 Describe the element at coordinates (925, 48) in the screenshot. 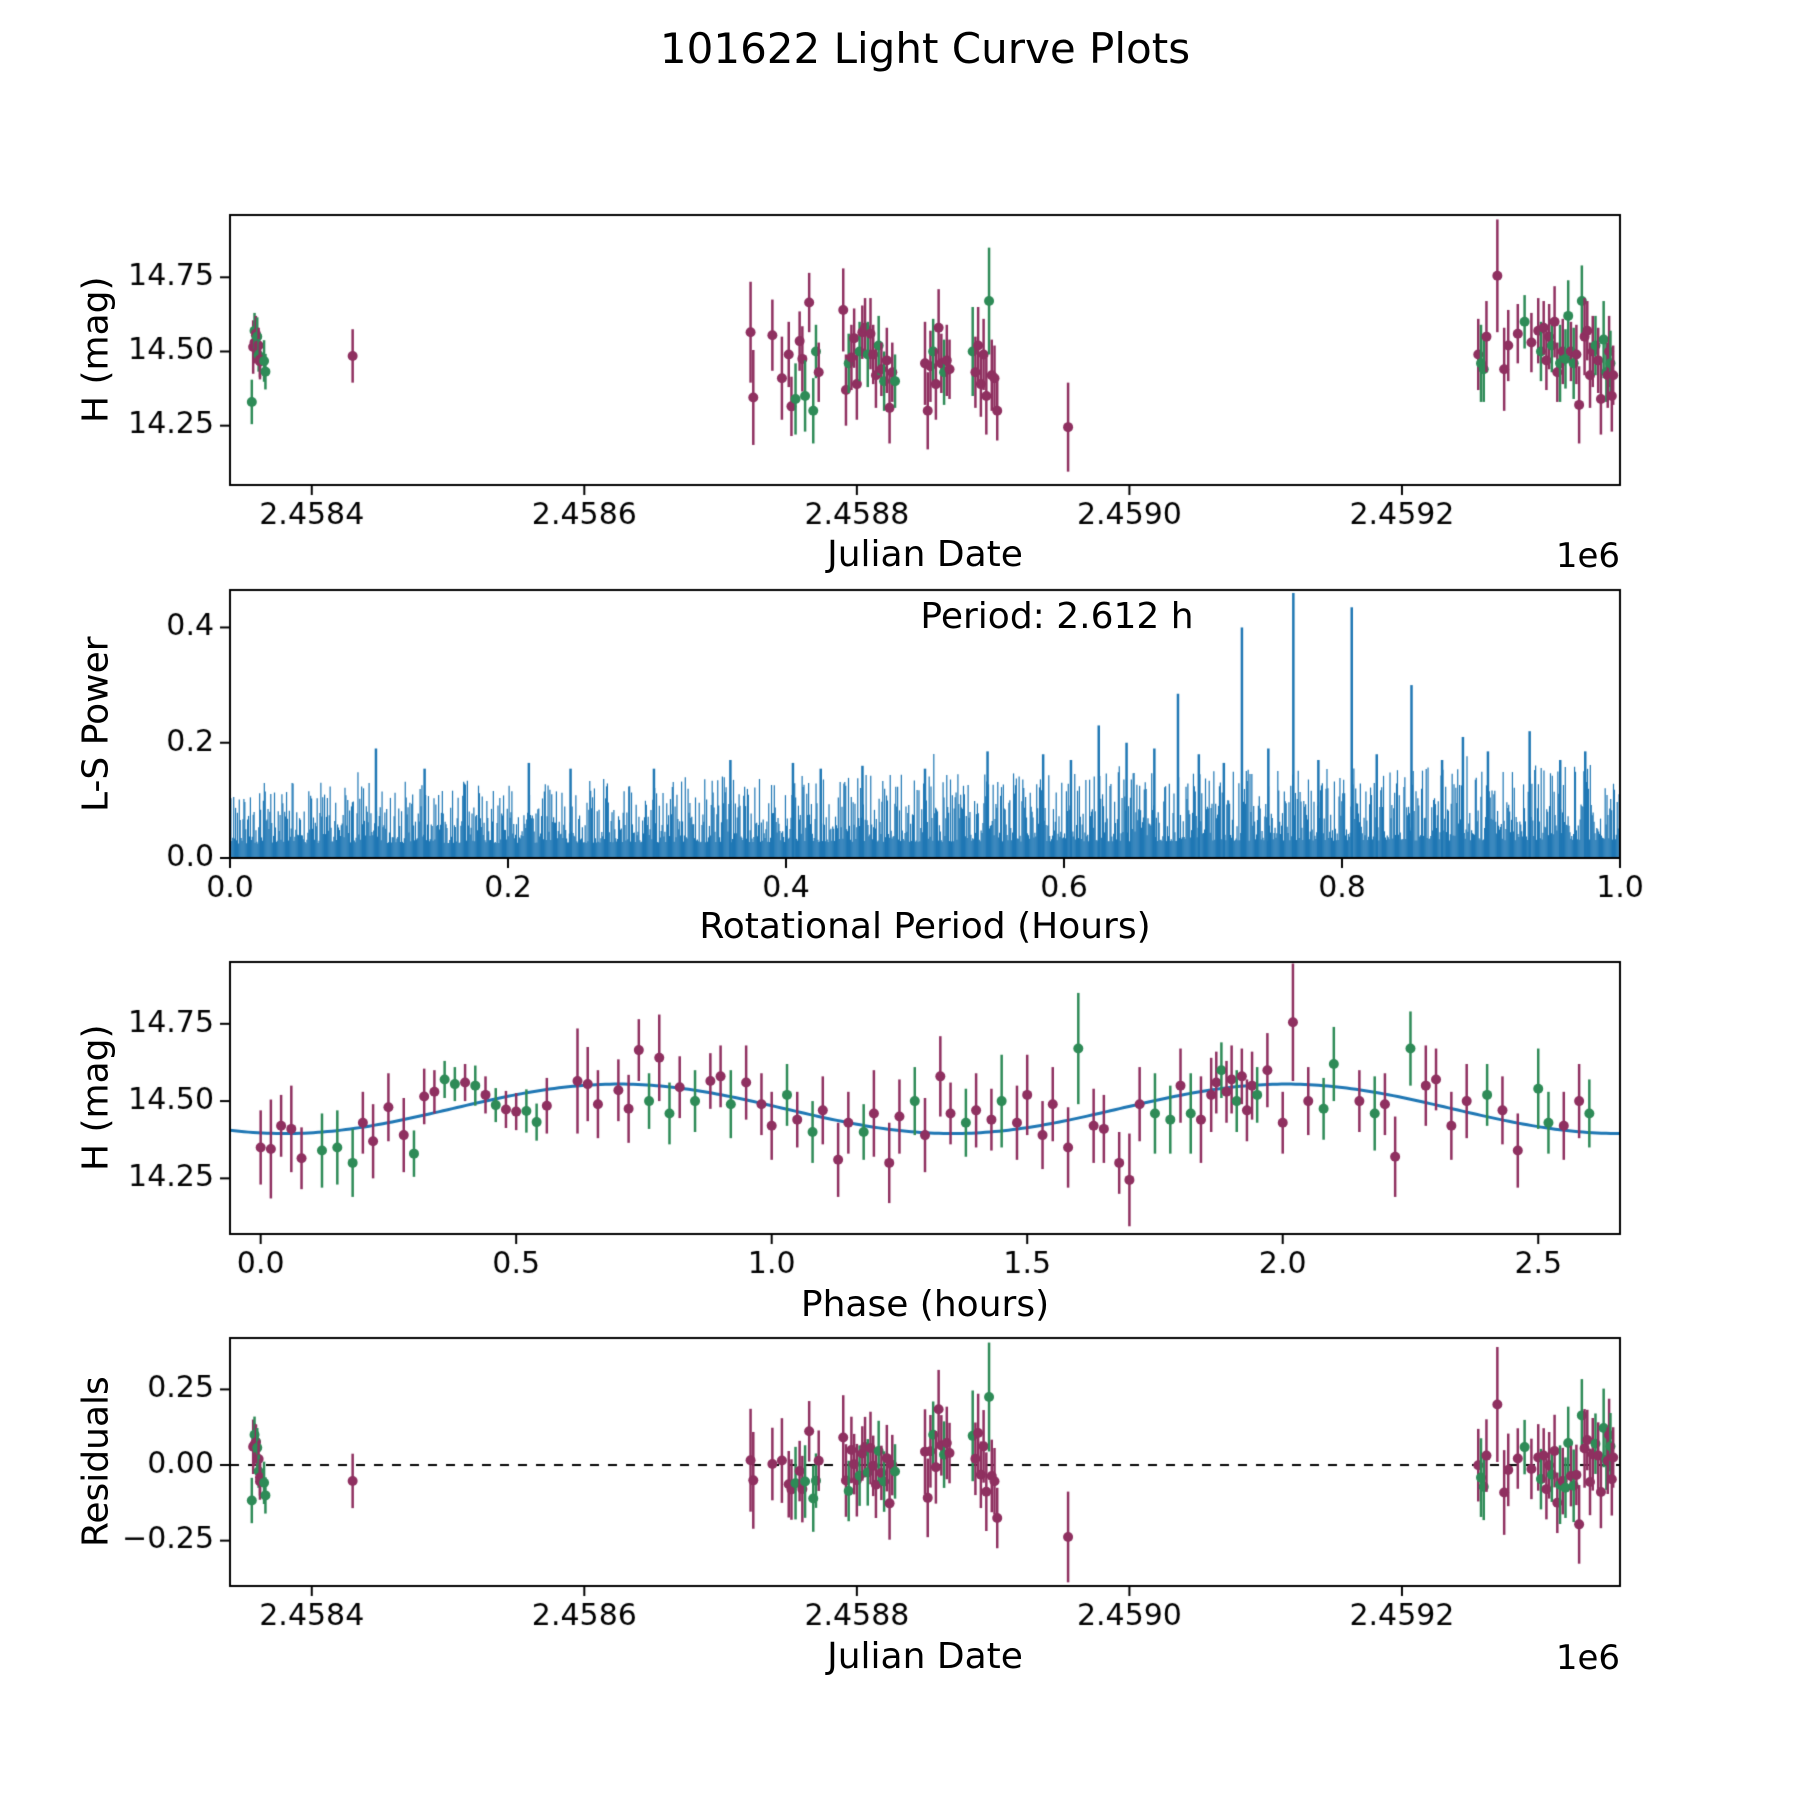

I see `figure-title: 101622 Light Curve Plots` at that location.